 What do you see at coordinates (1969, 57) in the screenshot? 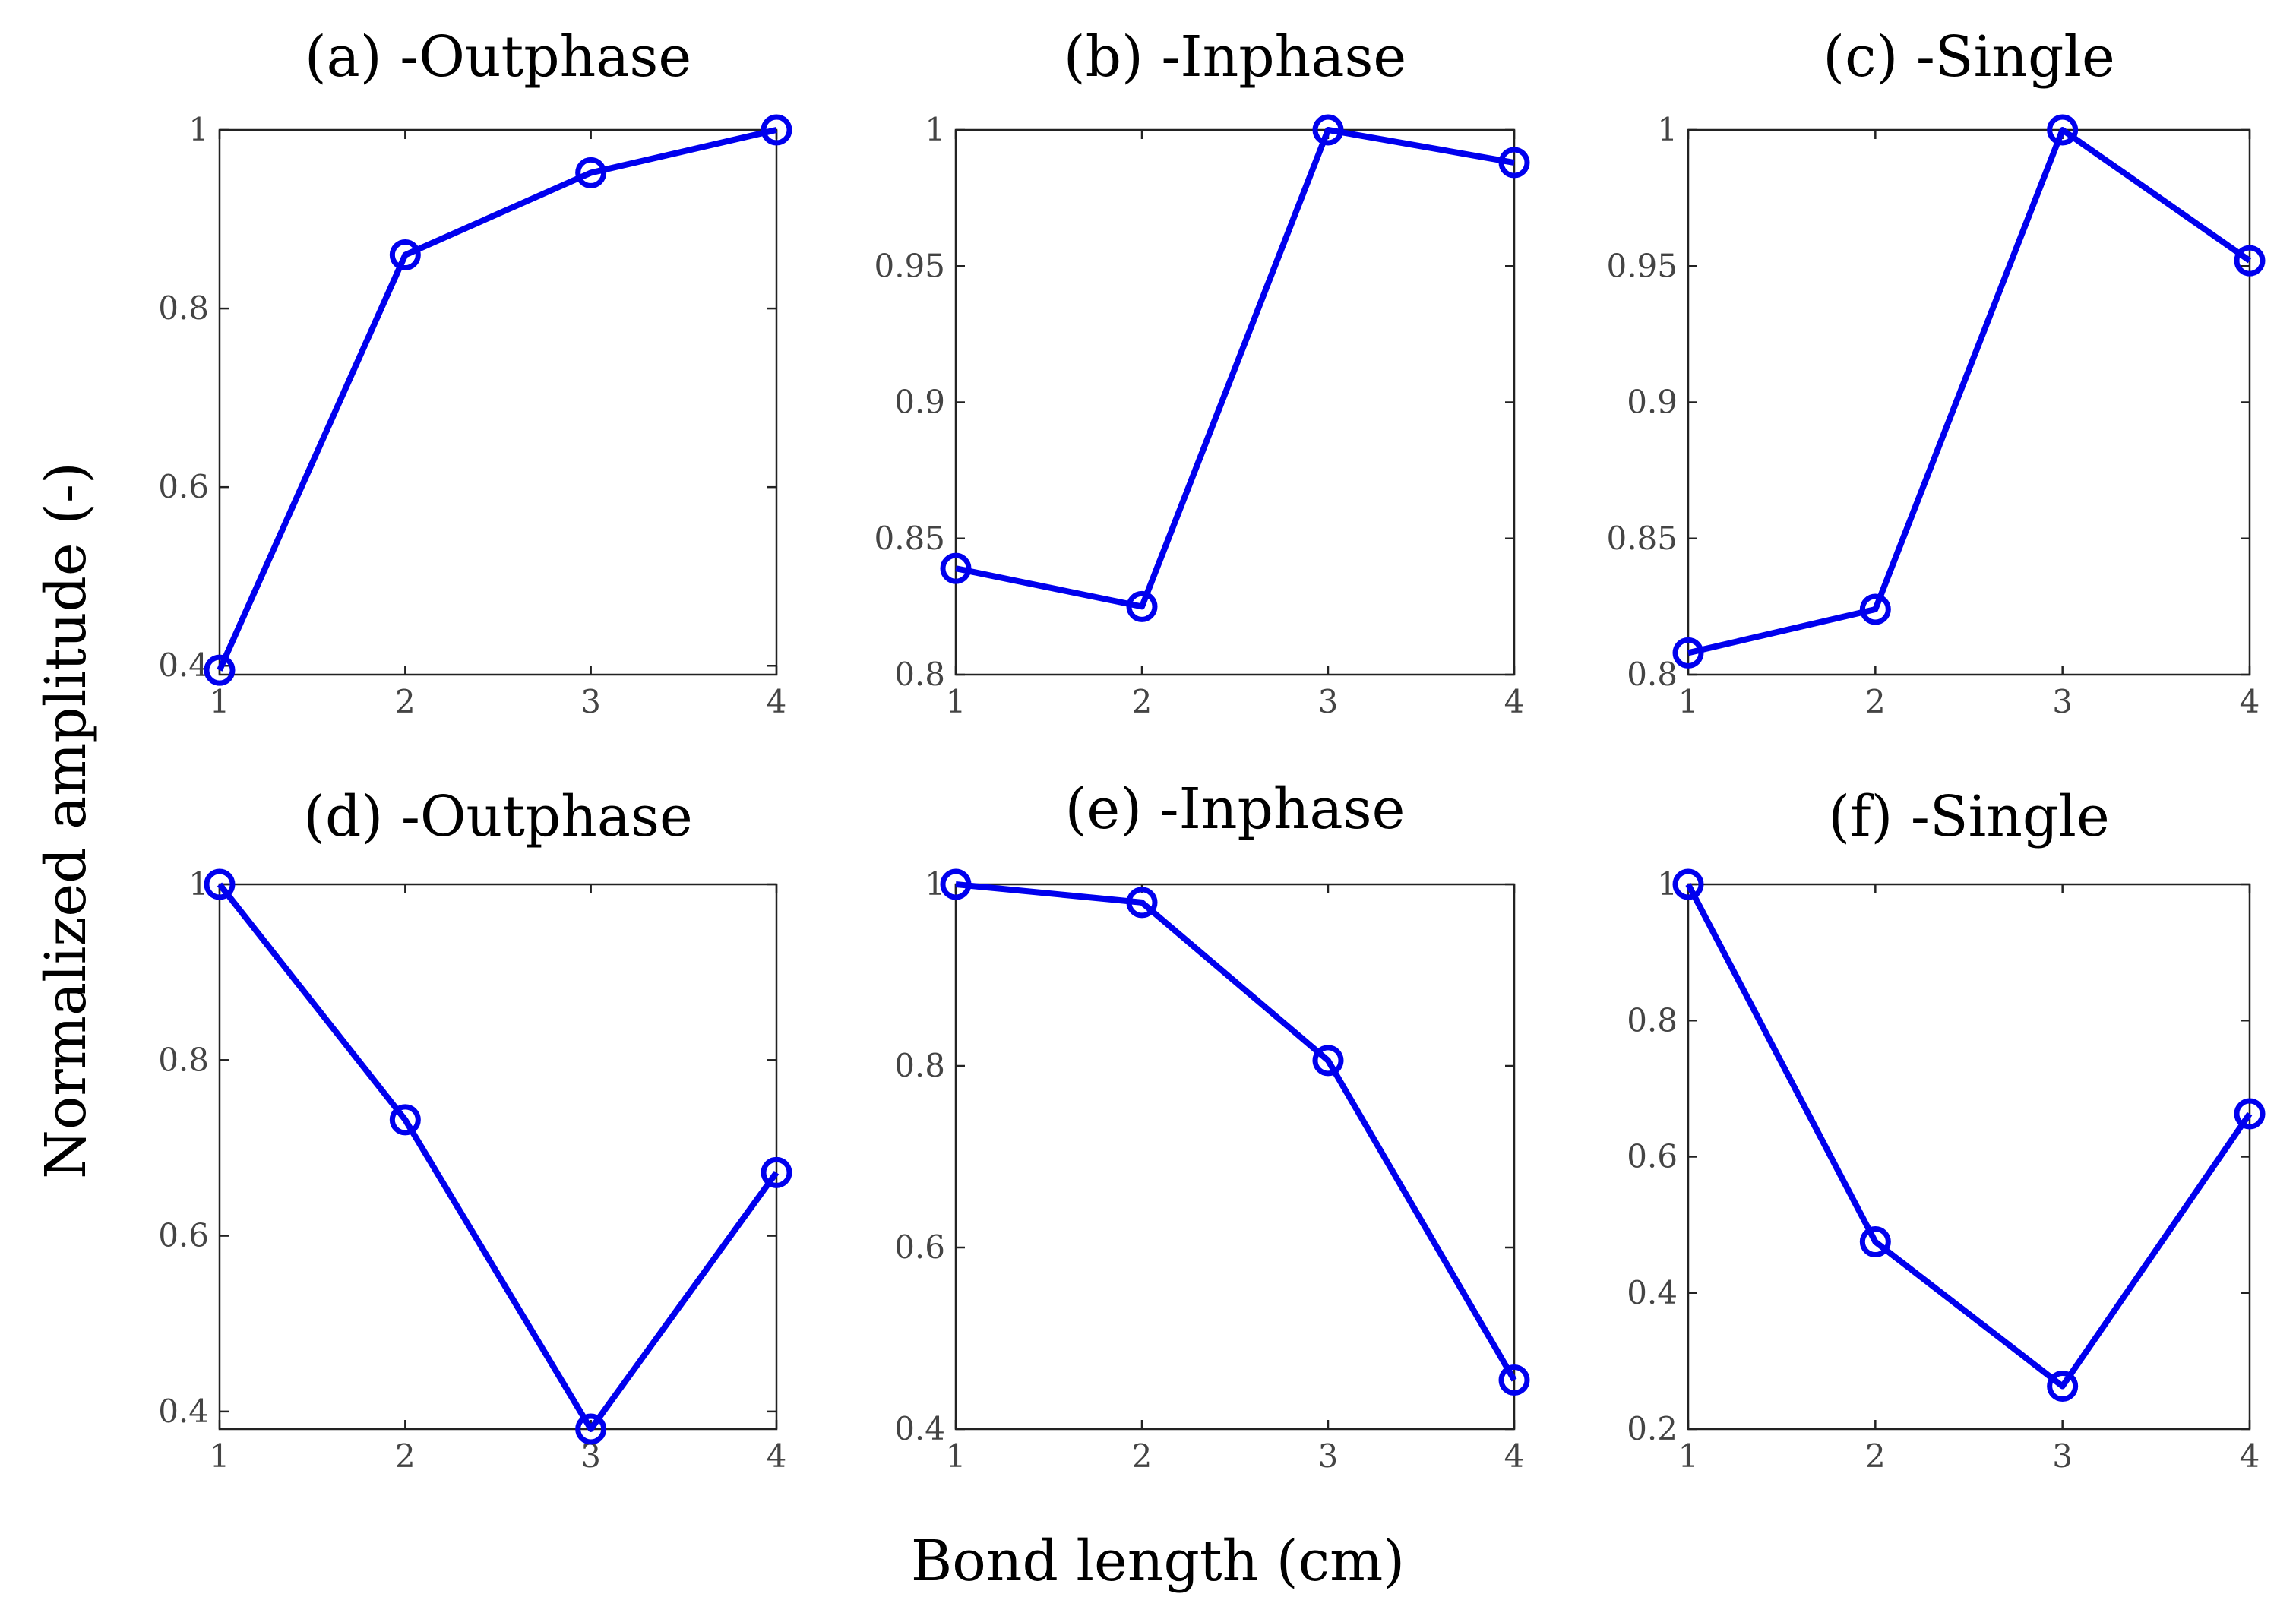
I see `panel-title: (c) -Single` at bounding box center [1969, 57].